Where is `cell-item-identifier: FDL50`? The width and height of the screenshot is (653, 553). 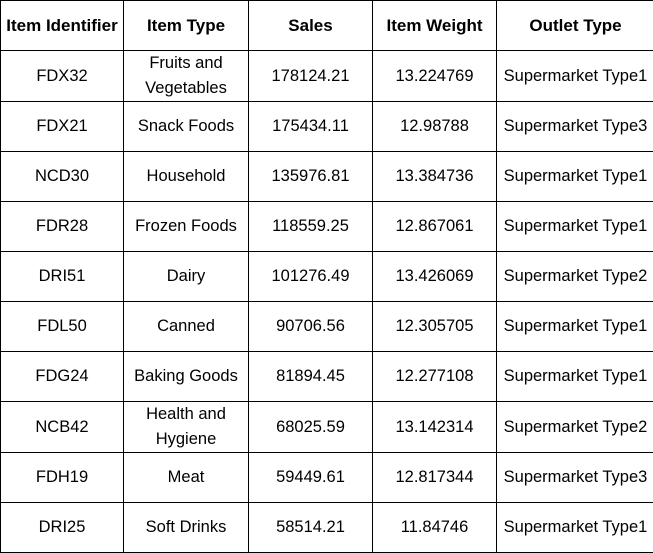
cell-item-identifier: FDL50 is located at coordinates (62, 327).